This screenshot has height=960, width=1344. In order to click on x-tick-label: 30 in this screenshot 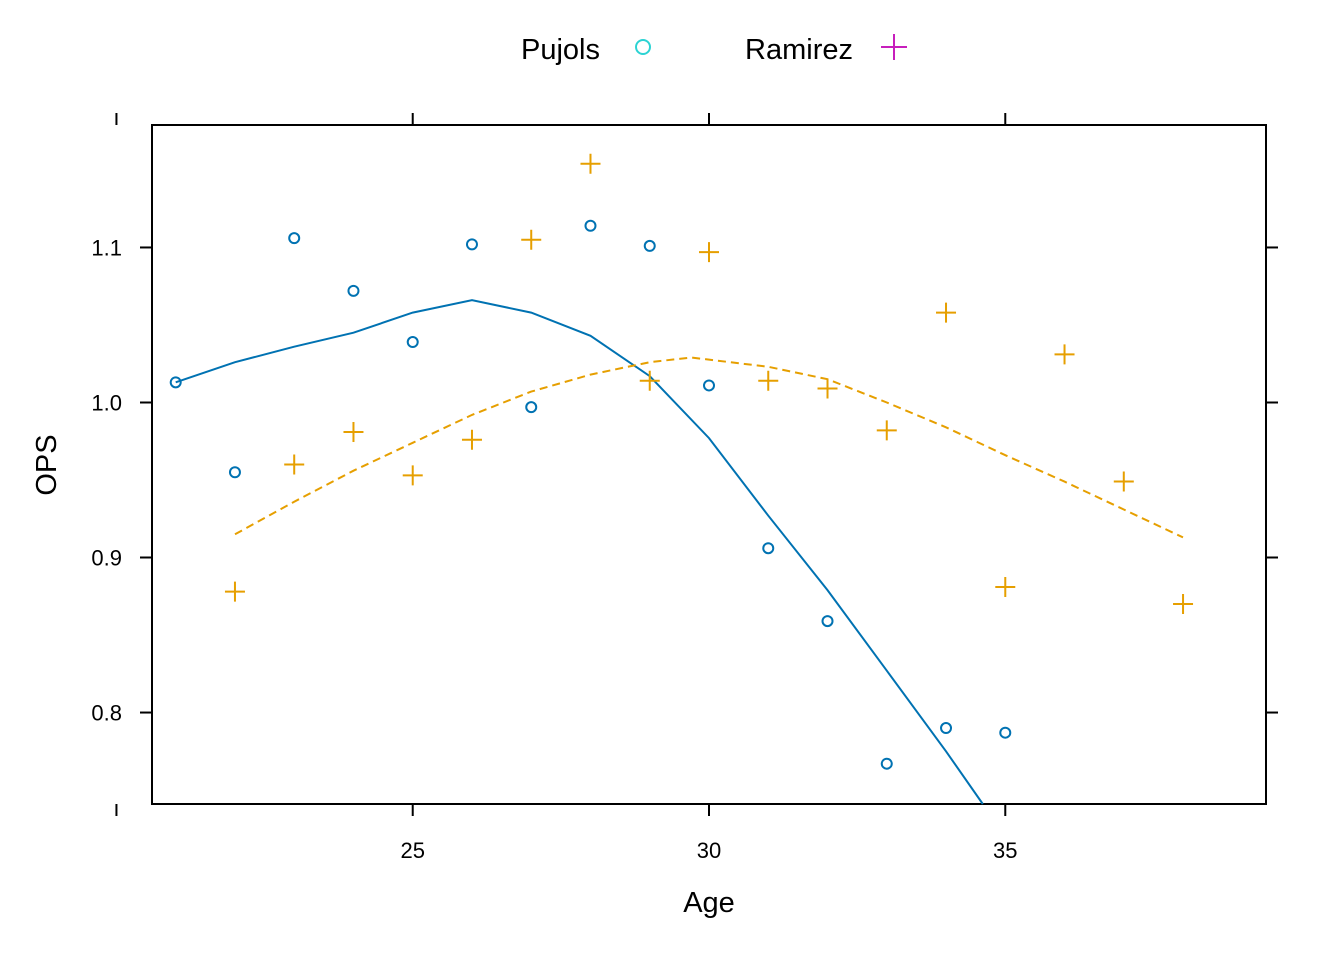, I will do `click(709, 850)`.